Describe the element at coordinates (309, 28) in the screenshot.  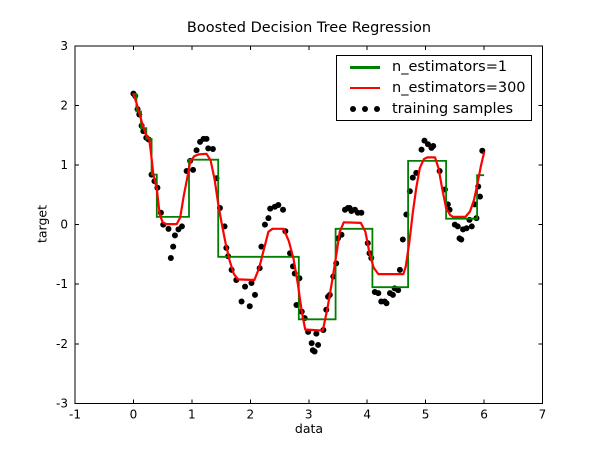
I see `chart-title: Boosted Decision Tree Regression` at that location.